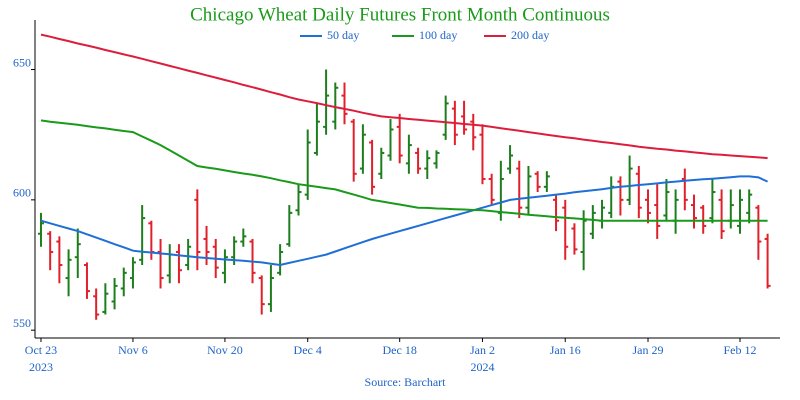 Image resolution: width=800 pixels, height=400 pixels. What do you see at coordinates (482, 358) in the screenshot?
I see `x-tick-label: Jan 2 2024` at bounding box center [482, 358].